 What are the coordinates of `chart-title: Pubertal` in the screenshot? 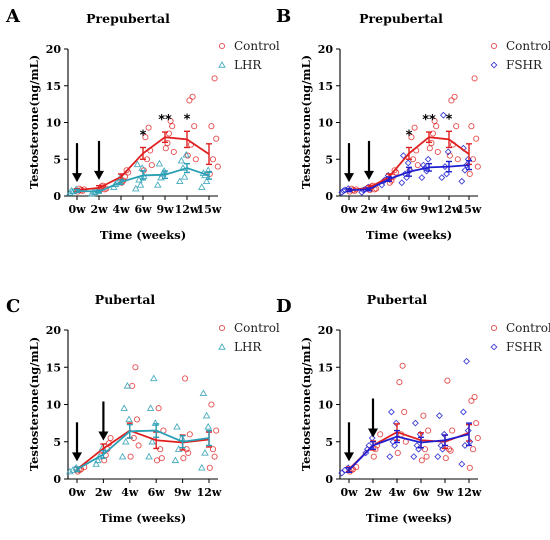 It's located at (397, 299).